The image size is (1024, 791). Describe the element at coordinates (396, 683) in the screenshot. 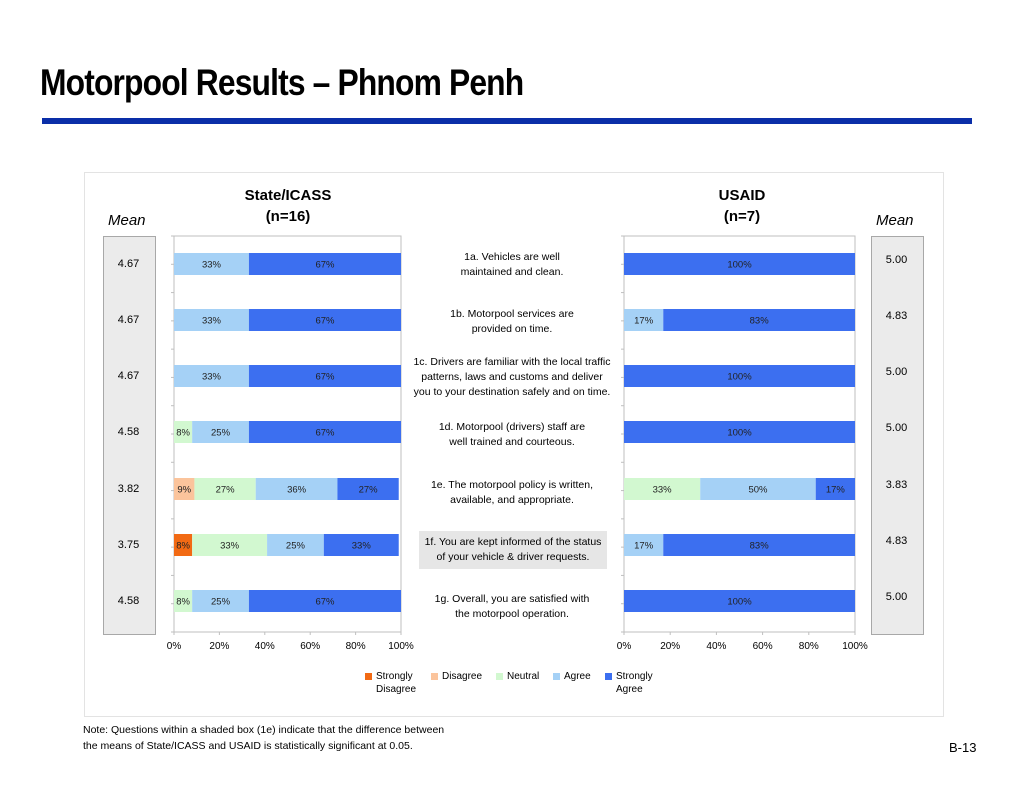

I see `legend-label: Strongly Disagree` at that location.